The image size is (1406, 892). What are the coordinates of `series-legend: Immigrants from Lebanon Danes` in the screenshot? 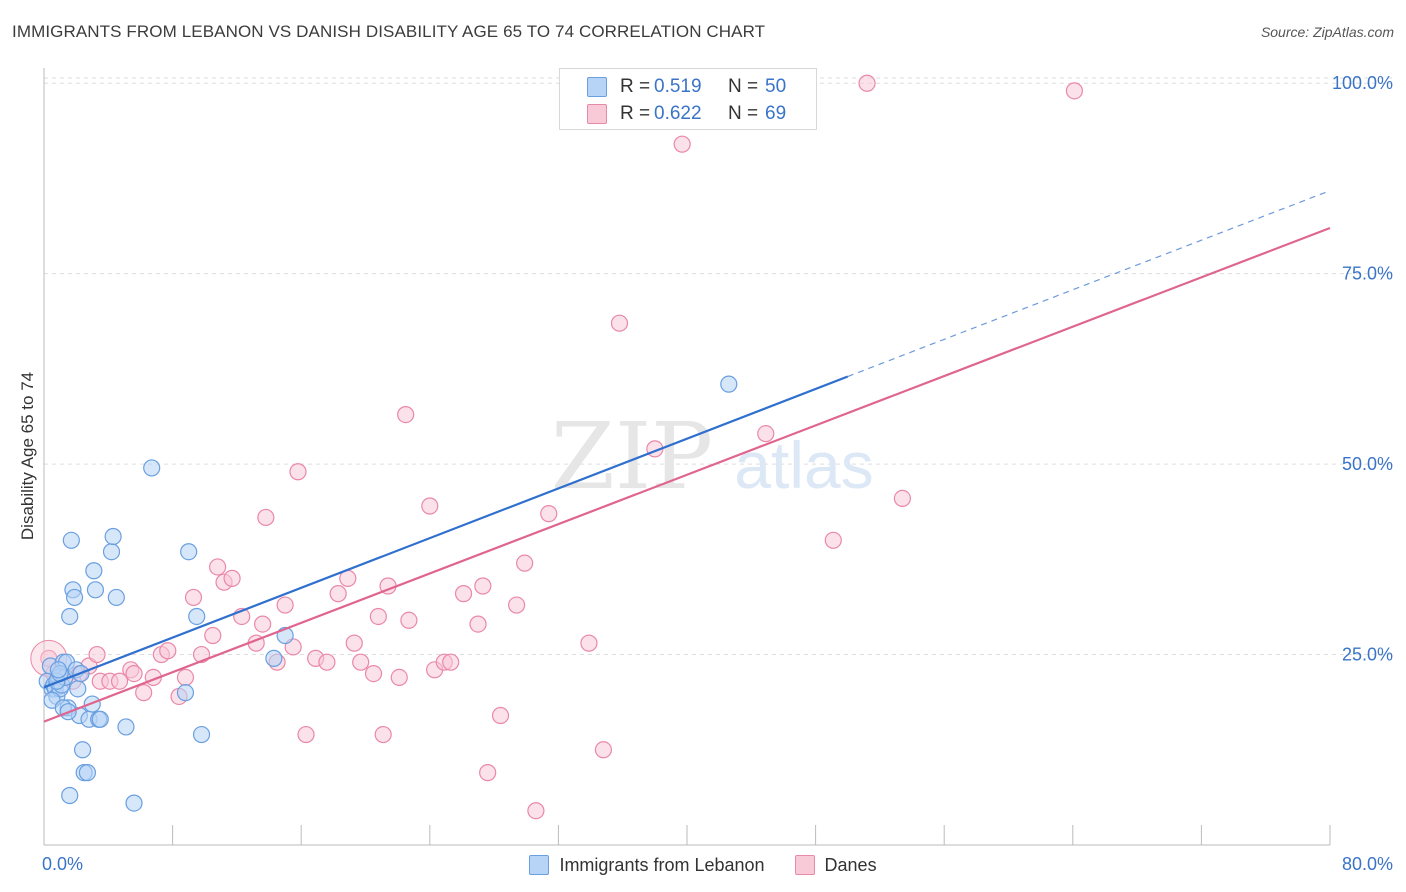 It's located at (703, 865).